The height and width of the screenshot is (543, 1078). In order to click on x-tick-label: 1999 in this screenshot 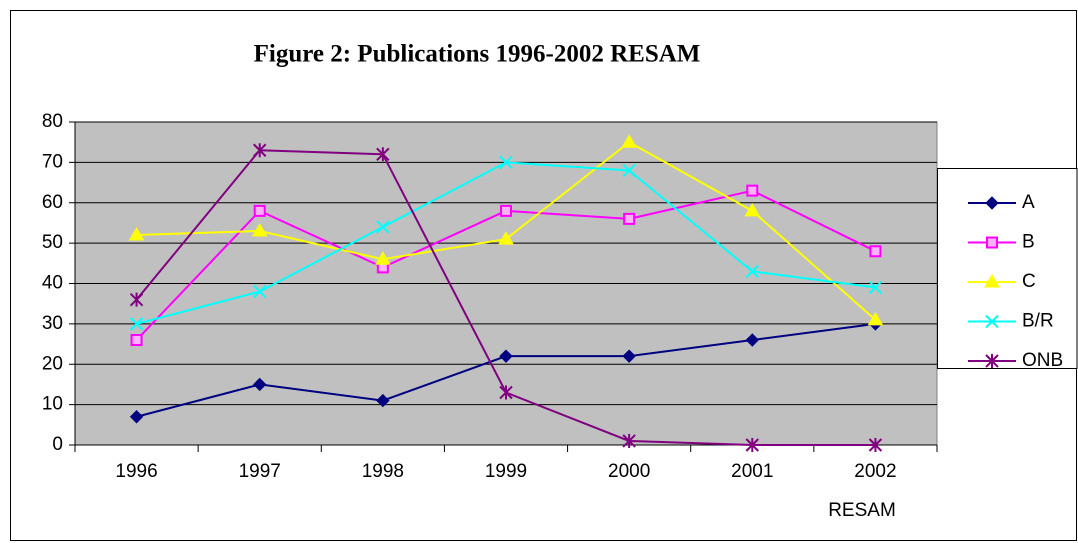, I will do `click(506, 471)`.